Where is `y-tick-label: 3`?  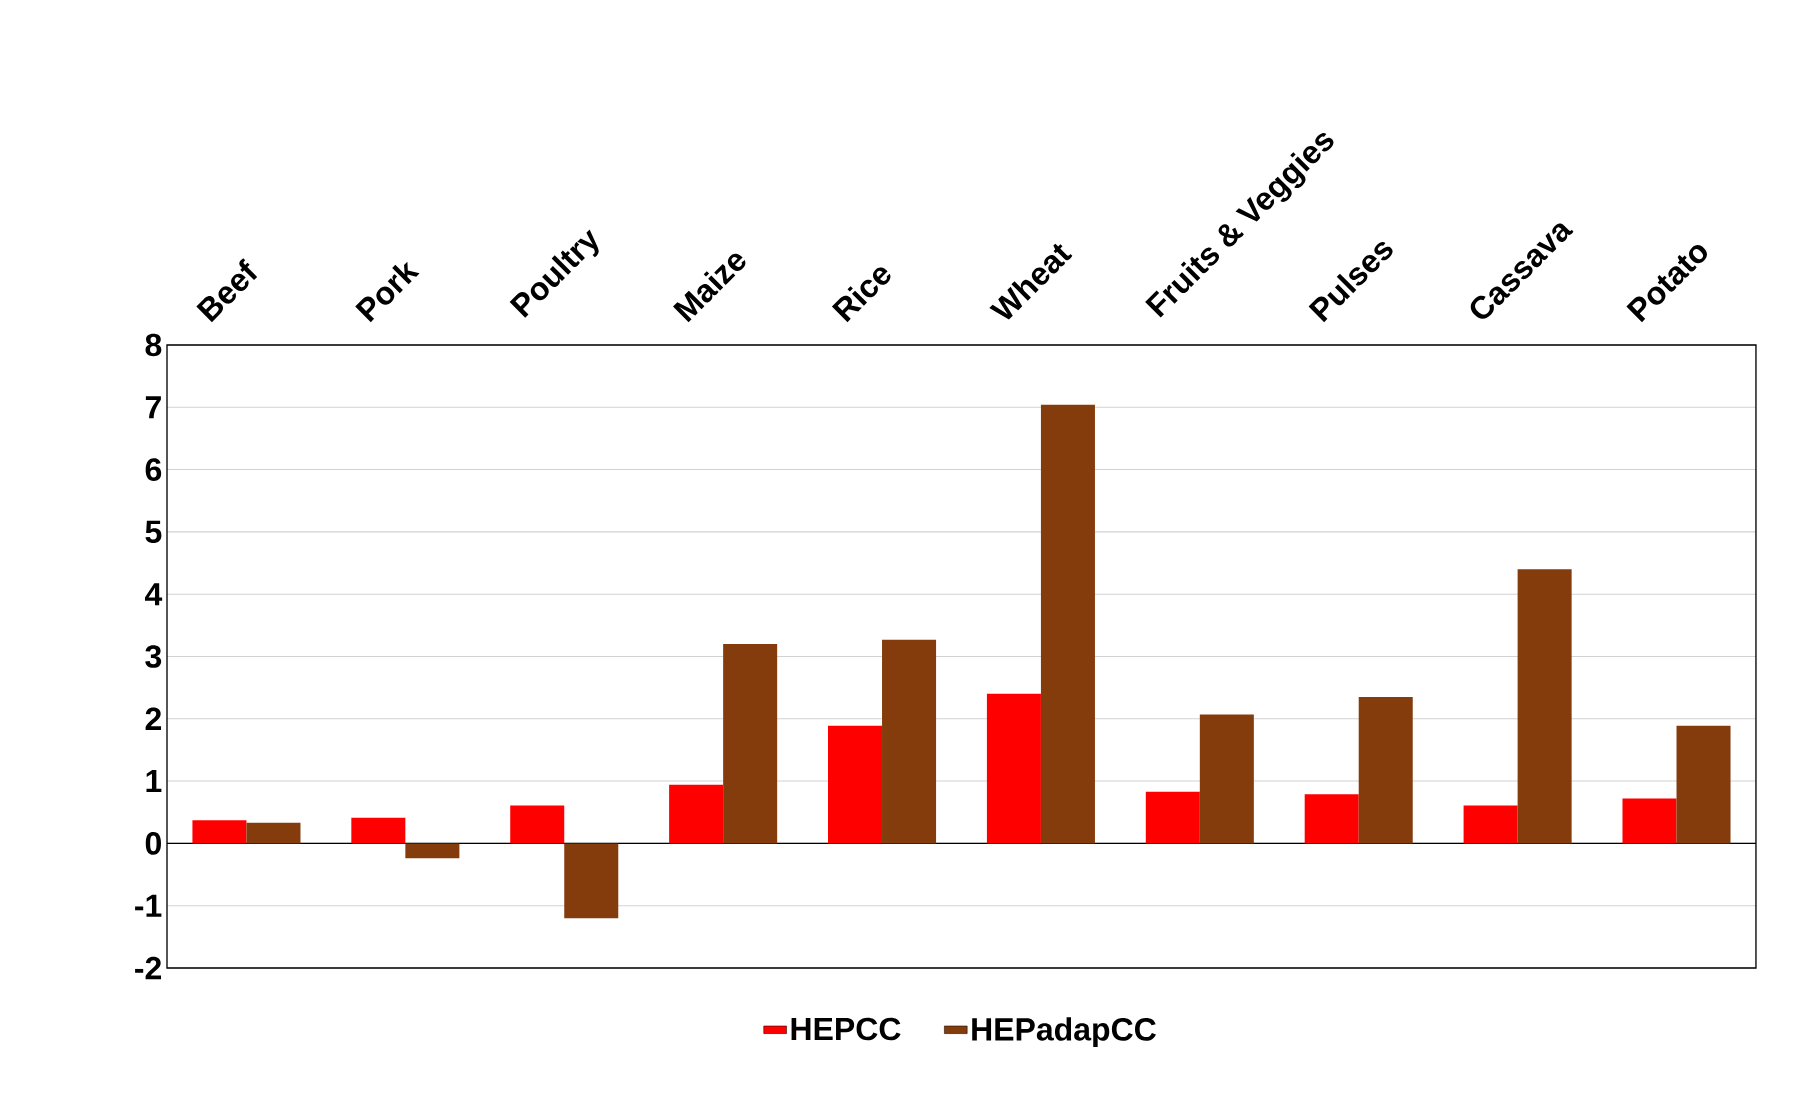 y-tick-label: 3 is located at coordinates (153, 656).